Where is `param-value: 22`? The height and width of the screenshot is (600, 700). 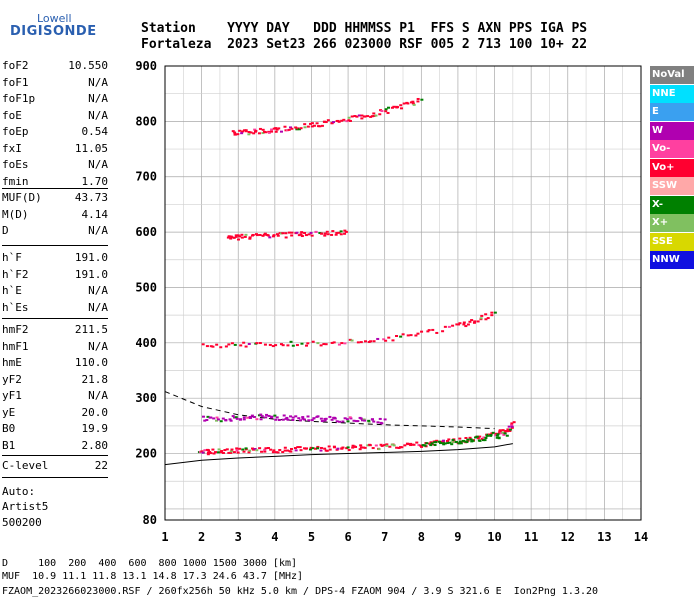 param-value: 22 is located at coordinates (101, 465).